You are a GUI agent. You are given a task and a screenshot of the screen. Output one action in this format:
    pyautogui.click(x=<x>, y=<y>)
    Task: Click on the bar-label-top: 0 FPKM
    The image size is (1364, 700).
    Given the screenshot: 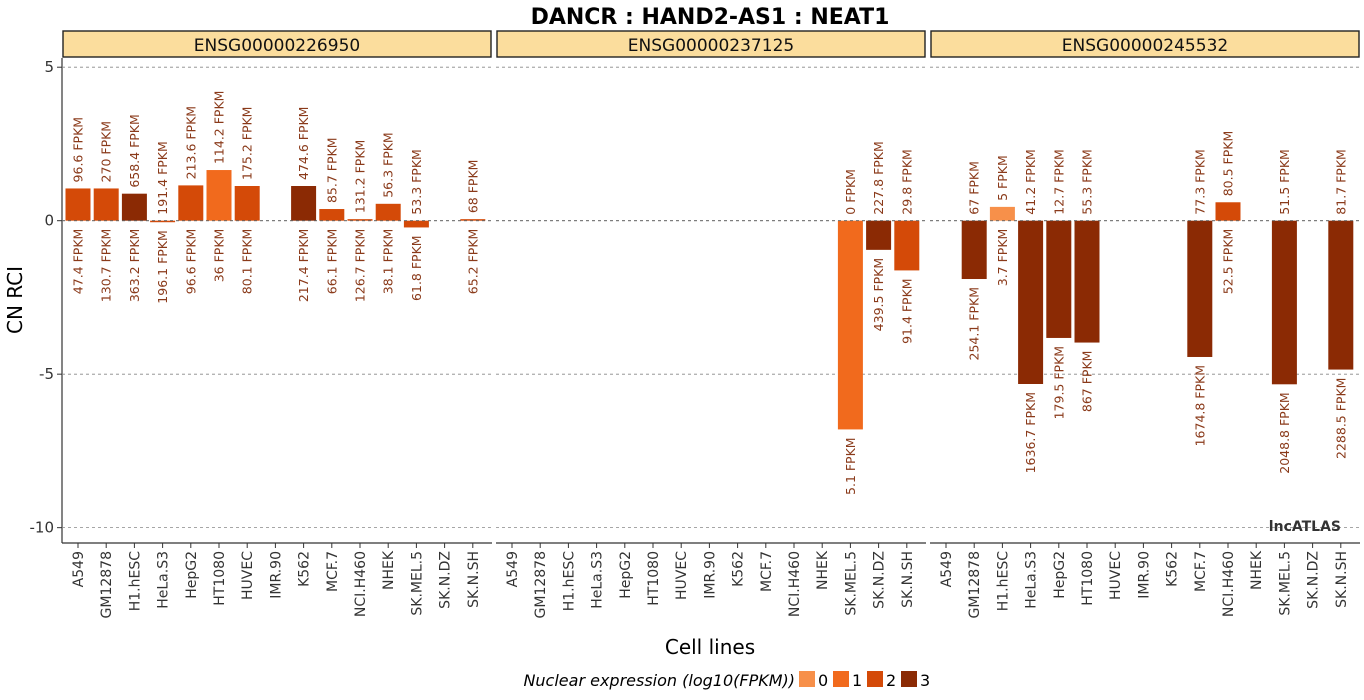 What is the action you would take?
    pyautogui.click(x=850, y=192)
    